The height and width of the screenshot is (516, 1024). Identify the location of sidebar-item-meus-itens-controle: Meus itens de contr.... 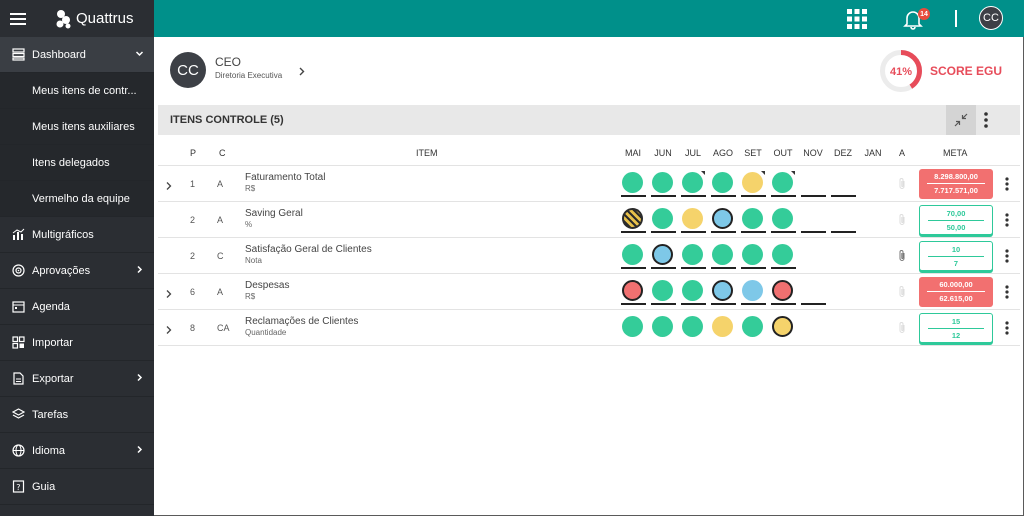
(77, 91).